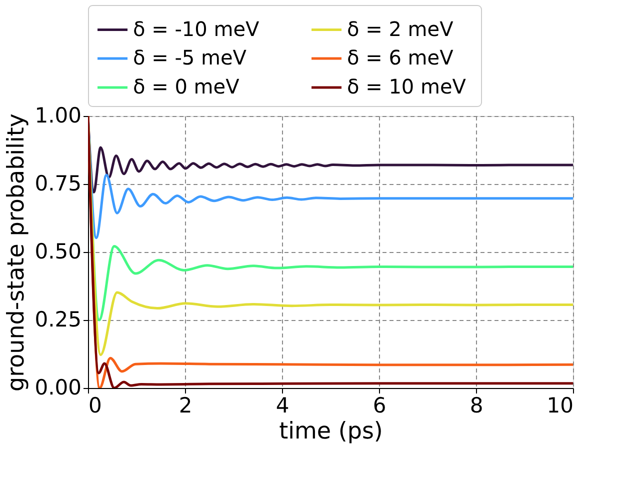 This screenshot has width=625, height=477. Describe the element at coordinates (95, 406) in the screenshot. I see `x-tick-label: 0` at that location.